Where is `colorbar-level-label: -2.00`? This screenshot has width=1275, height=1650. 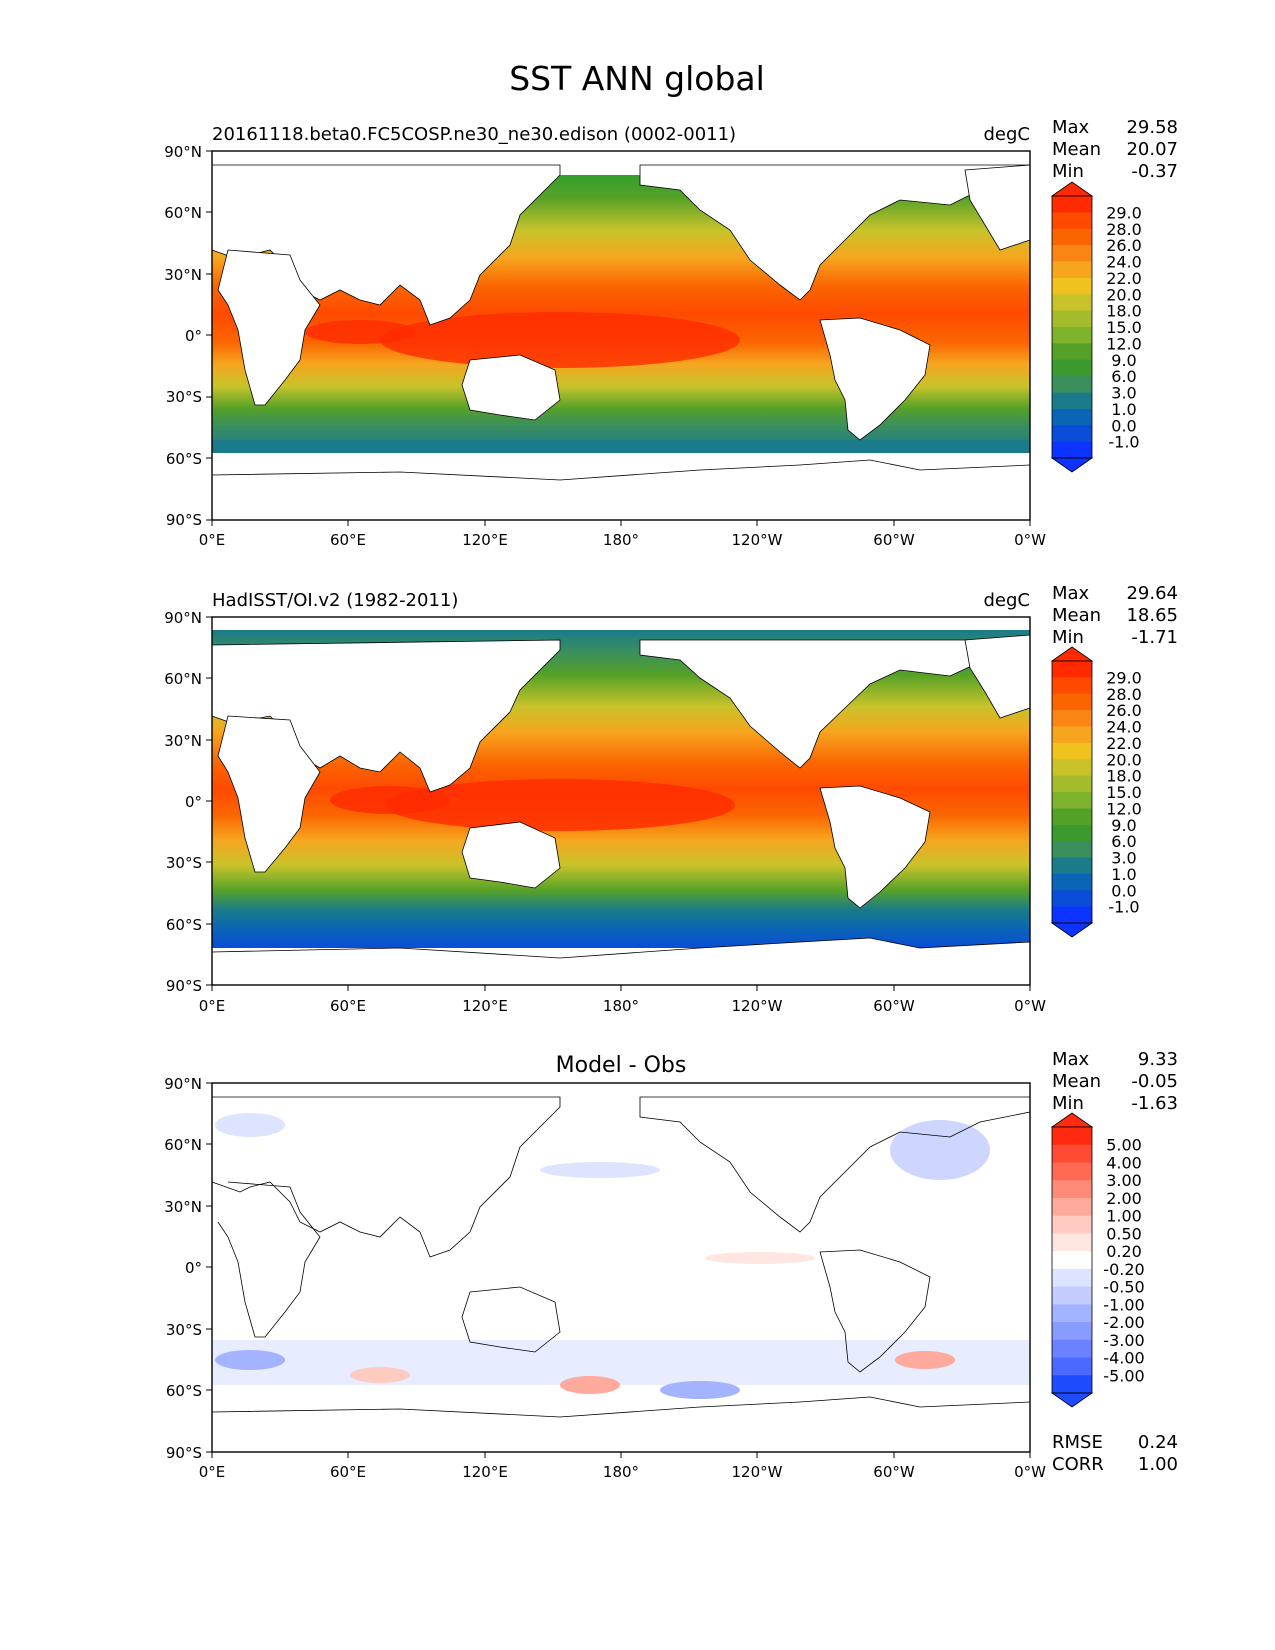 colorbar-level-label: -2.00 is located at coordinates (1123, 1322).